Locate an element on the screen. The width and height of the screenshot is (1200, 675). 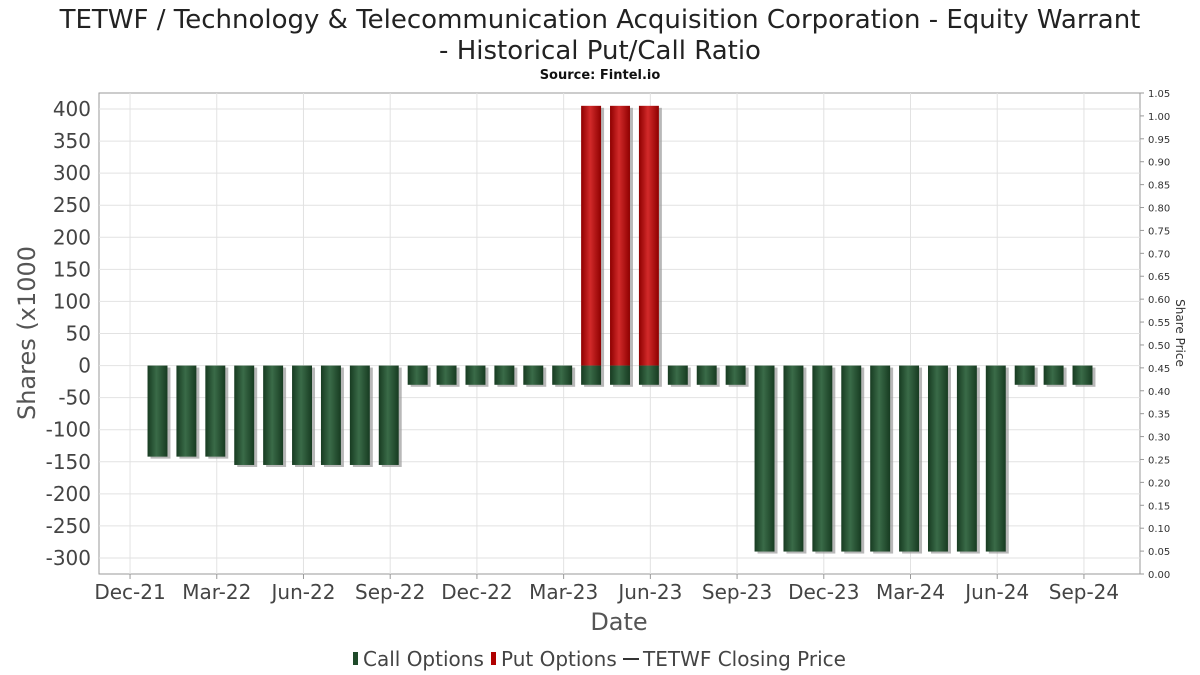
y2-axis-label: Share Price is located at coordinates (1180, 333).